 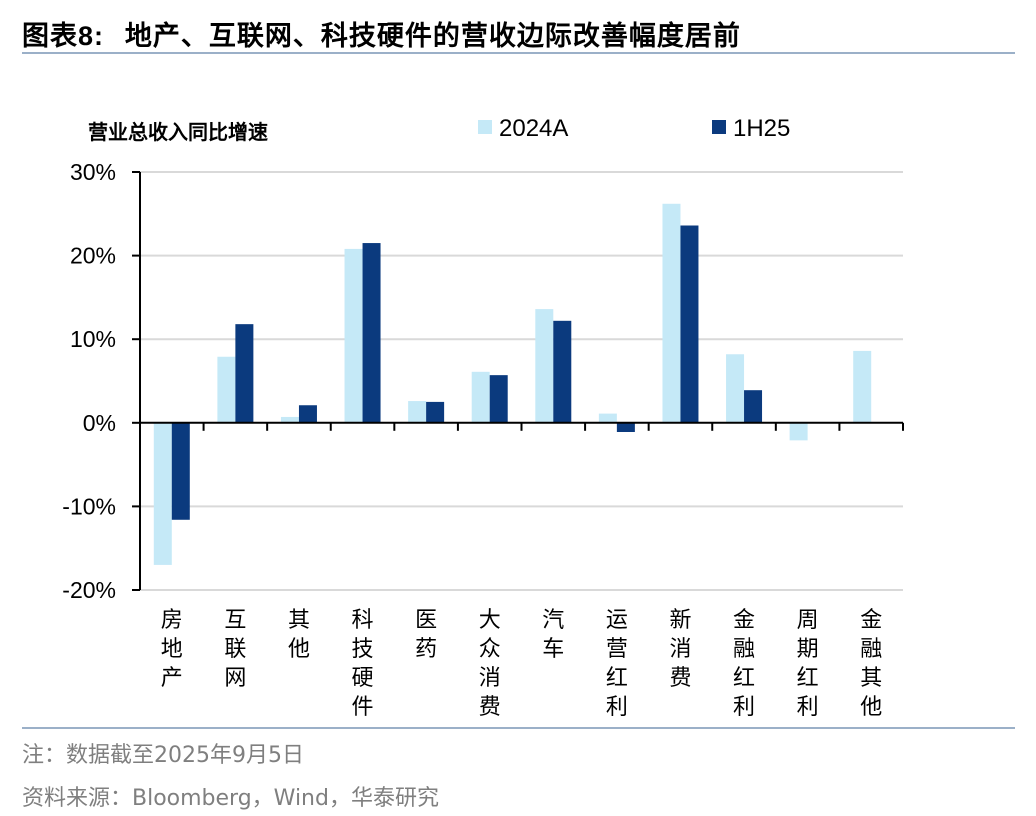 What do you see at coordinates (553, 635) in the screenshot?
I see `x-category-label: 汽车` at bounding box center [553, 635].